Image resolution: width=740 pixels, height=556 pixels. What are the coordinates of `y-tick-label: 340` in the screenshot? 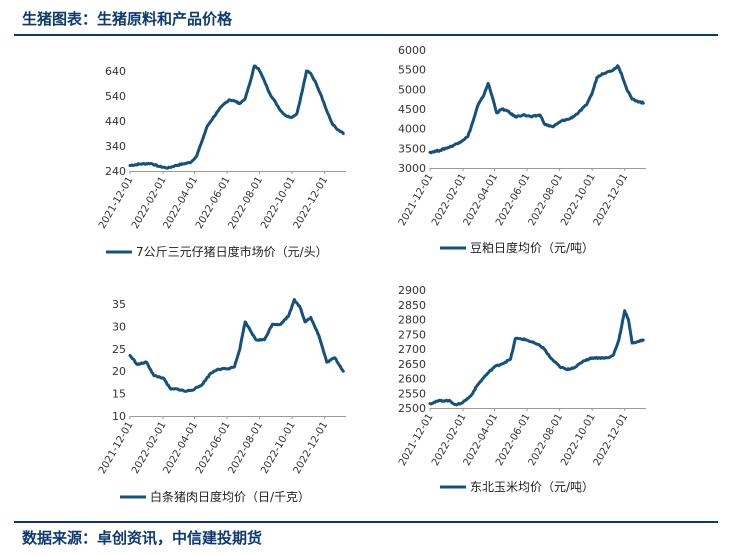 It's located at (115, 146).